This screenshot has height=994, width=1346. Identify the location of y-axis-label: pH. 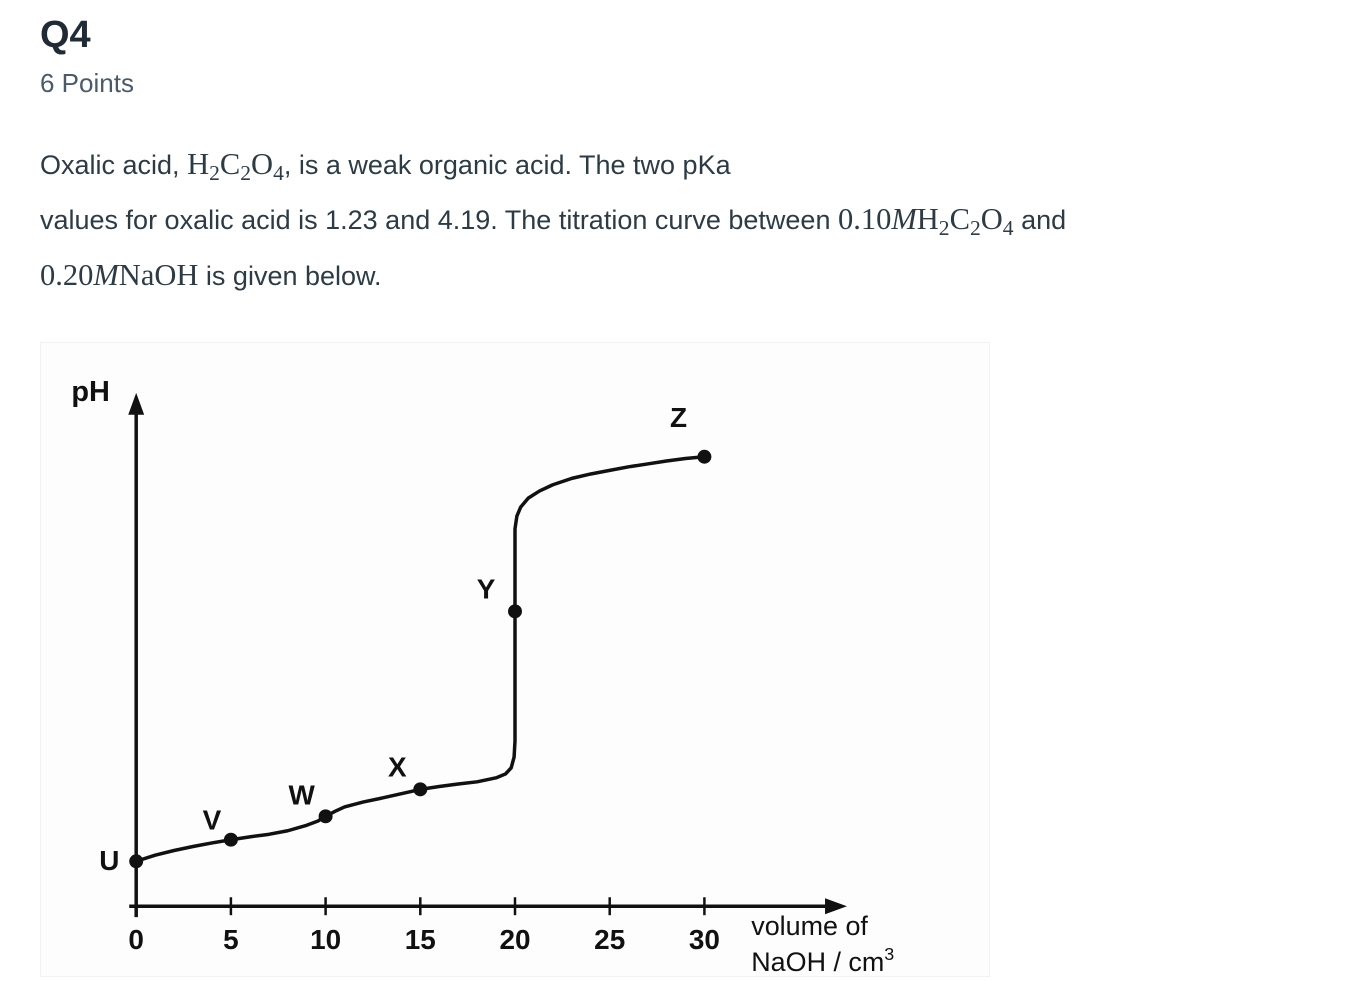
(90, 392).